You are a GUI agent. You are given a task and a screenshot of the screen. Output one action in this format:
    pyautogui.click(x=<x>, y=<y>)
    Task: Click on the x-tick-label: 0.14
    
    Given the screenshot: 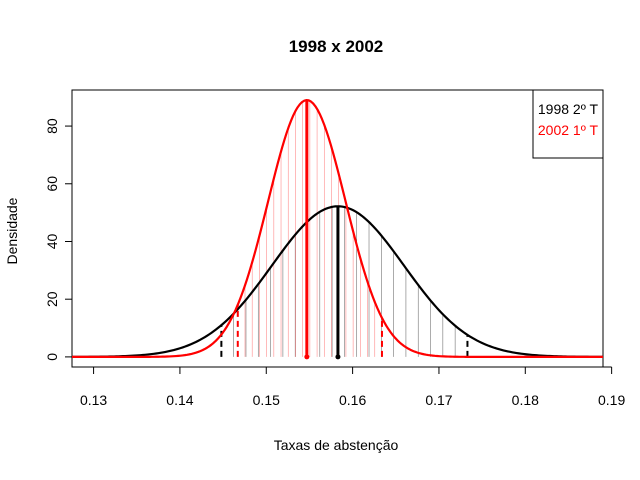 What is the action you would take?
    pyautogui.click(x=179, y=400)
    